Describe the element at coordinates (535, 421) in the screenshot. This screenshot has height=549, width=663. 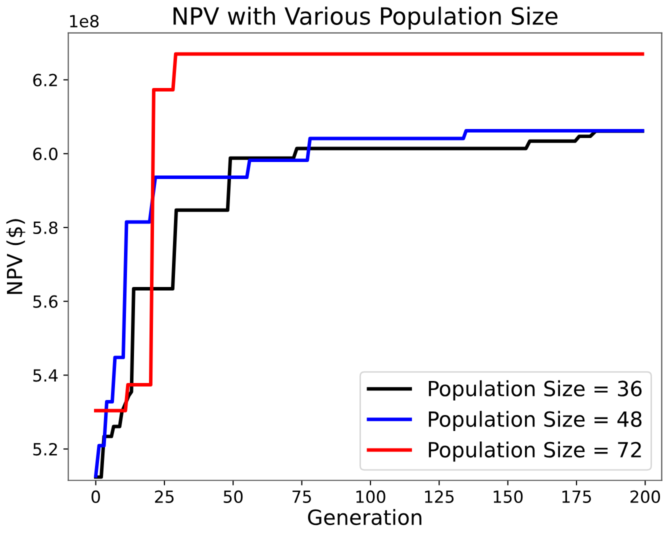
I see `legend-label: Population Size = 48` at that location.